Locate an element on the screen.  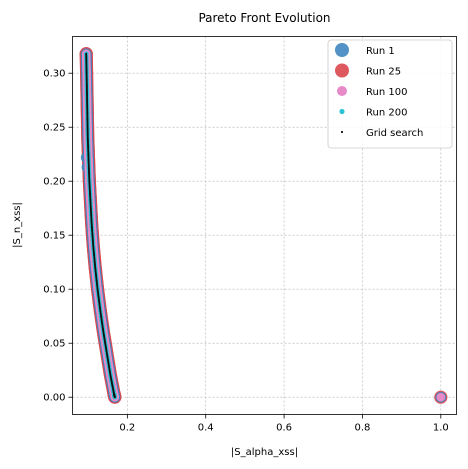
y-tick-label: 0.20 is located at coordinates (54, 182).